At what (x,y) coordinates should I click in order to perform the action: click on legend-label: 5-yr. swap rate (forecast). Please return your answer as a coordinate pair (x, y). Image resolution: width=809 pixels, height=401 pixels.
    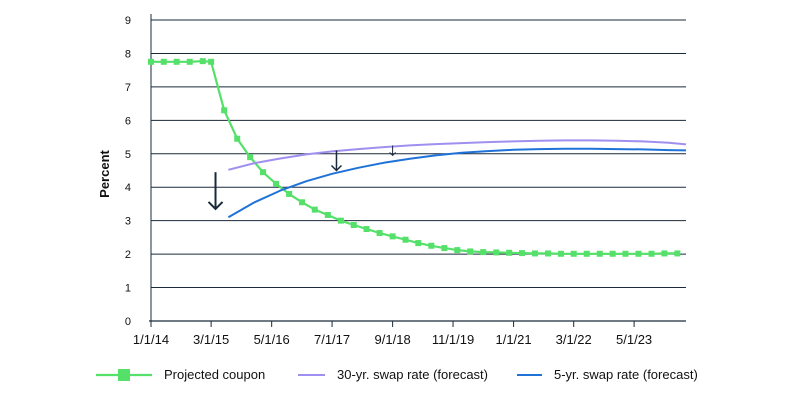
    Looking at the image, I should click on (626, 374).